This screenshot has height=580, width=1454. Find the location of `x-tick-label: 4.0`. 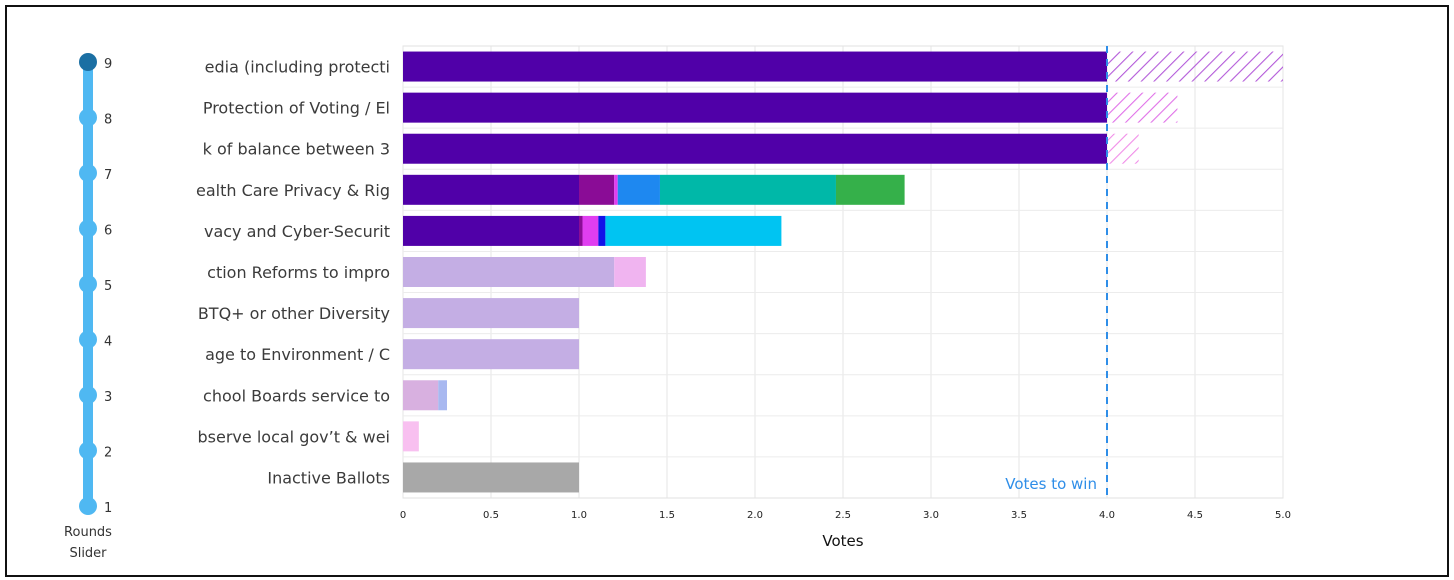

x-tick-label: 4.0 is located at coordinates (1107, 515).